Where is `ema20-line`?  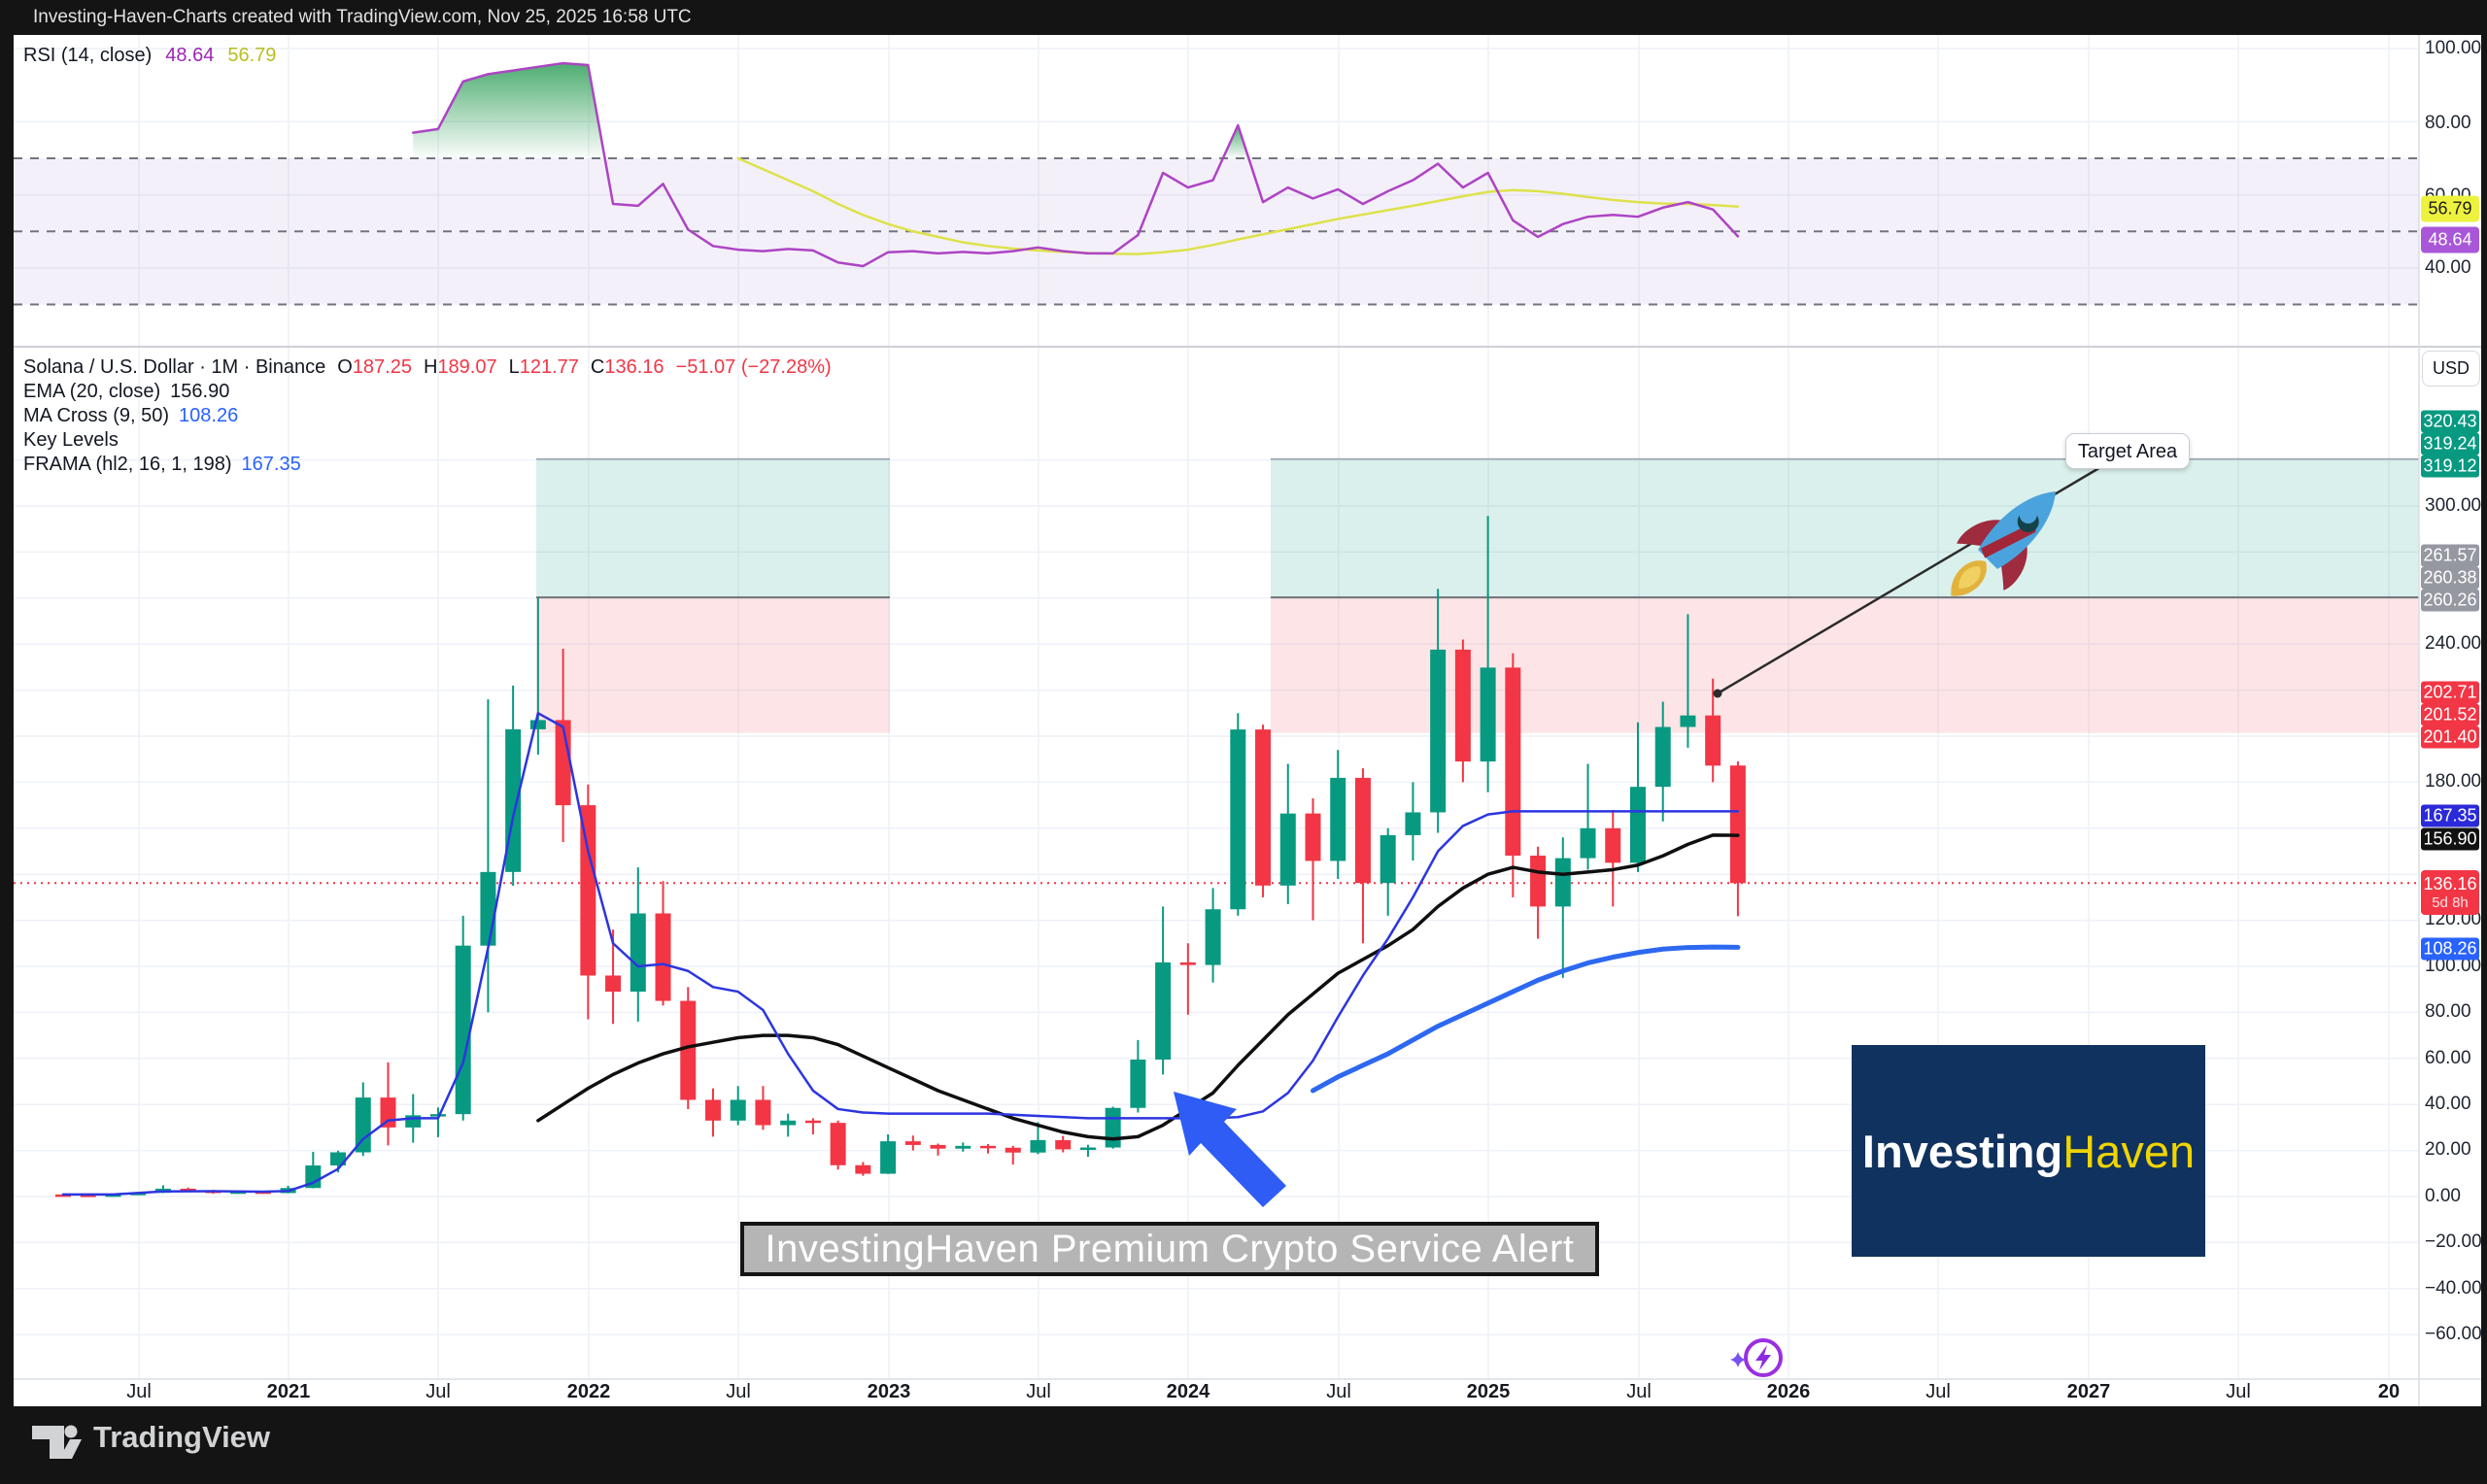 ema20-line is located at coordinates (1138, 987).